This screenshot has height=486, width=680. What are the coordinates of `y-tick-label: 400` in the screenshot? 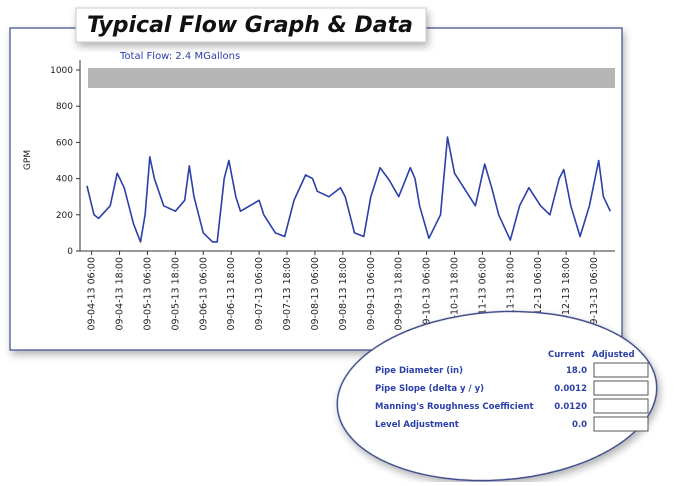 It's located at (64, 180).